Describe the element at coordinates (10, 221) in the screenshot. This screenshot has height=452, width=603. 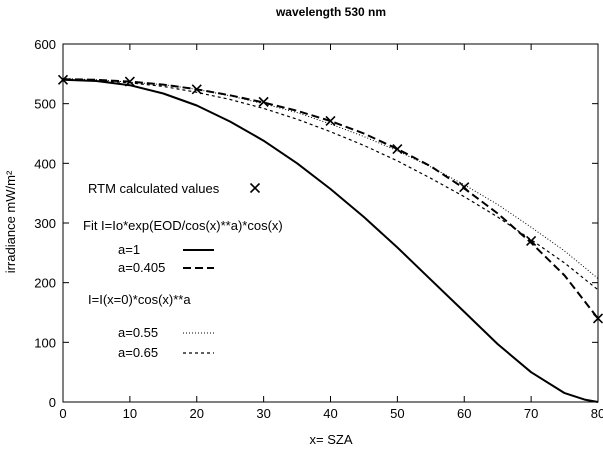
I see `y-axis-title: irradiance mW/m²` at that location.